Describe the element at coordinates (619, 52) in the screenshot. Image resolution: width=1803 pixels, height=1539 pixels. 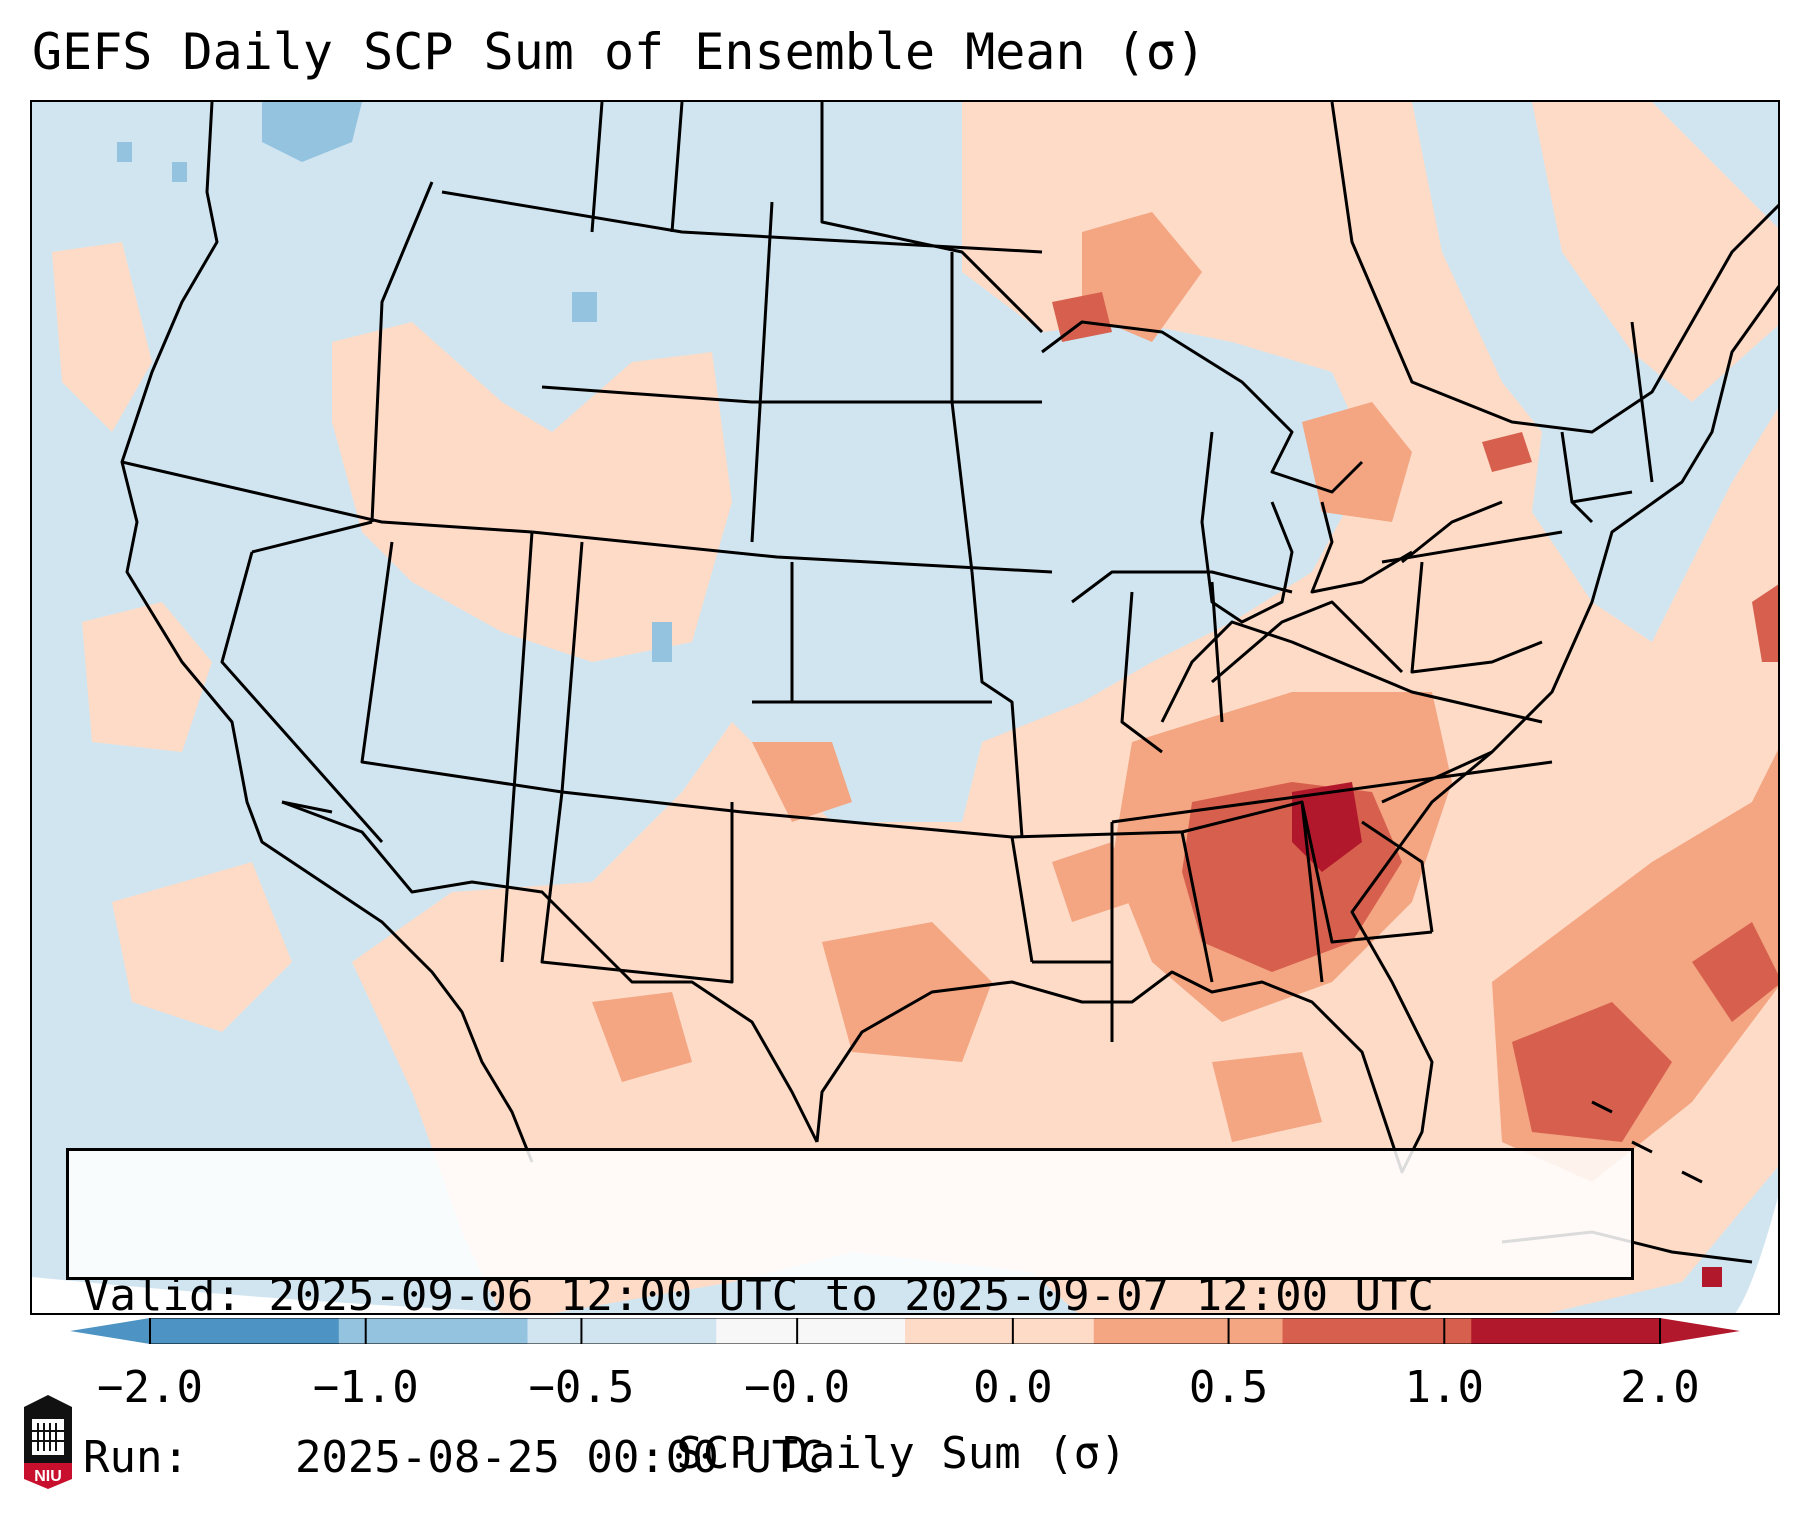
I see `chart-title: GEFS Daily SCP Sum of Ensemble Mean (σ)` at that location.